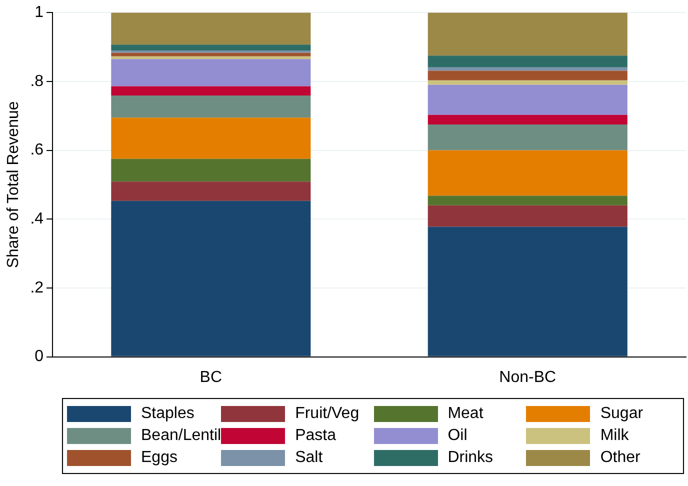 This screenshot has height=486, width=688. I want to click on legend-label: Oil, so click(458, 436).